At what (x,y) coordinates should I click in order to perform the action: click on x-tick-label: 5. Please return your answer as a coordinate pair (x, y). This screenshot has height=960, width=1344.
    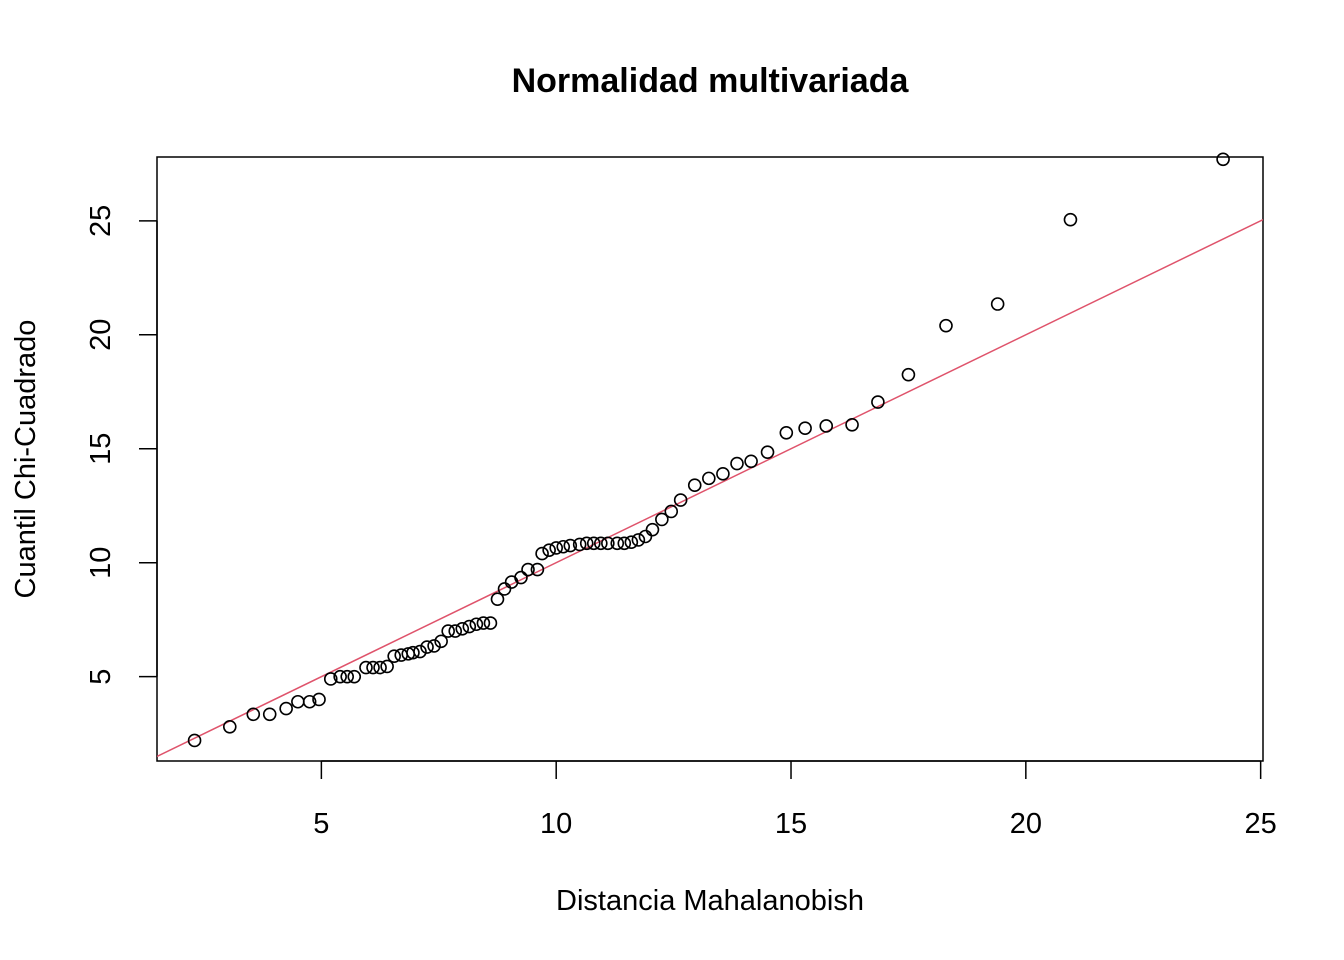
    Looking at the image, I should click on (321, 824).